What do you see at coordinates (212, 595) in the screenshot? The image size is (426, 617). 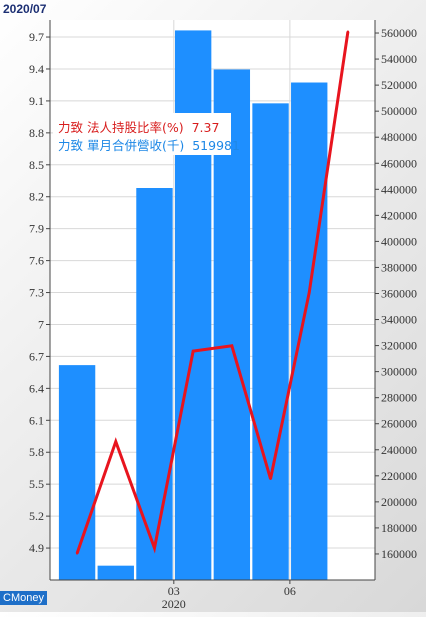 I see `x-axis: 03 06 2020` at bounding box center [212, 595].